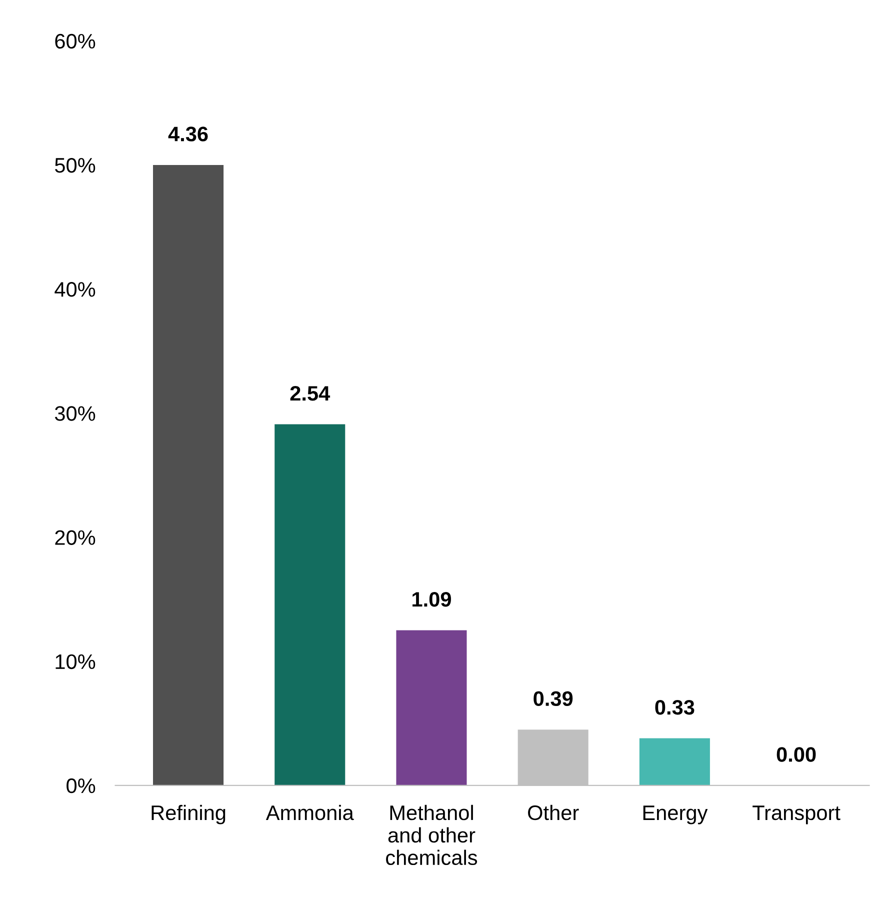  Describe the element at coordinates (76, 662) in the screenshot. I see `y-tick-label: 10%` at that location.